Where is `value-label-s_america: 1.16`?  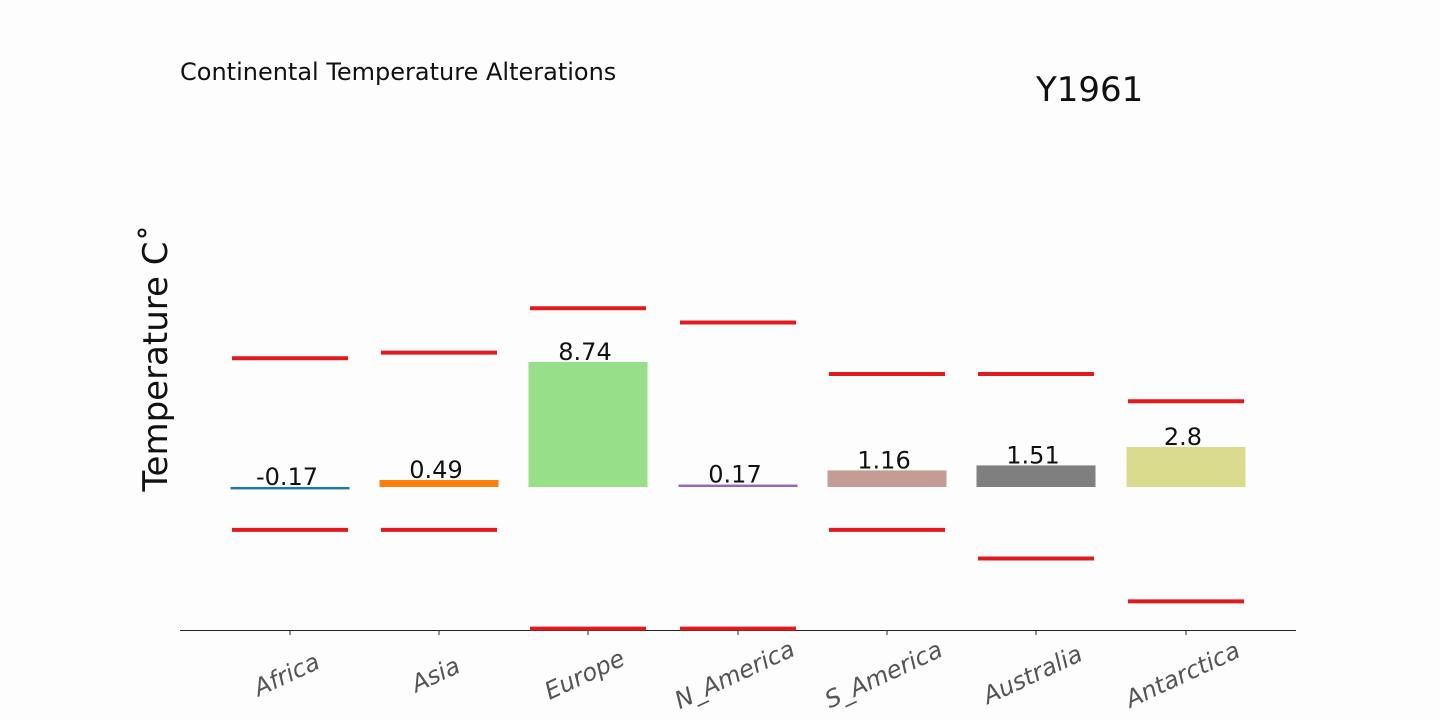
value-label-s_america: 1.16 is located at coordinates (883, 460).